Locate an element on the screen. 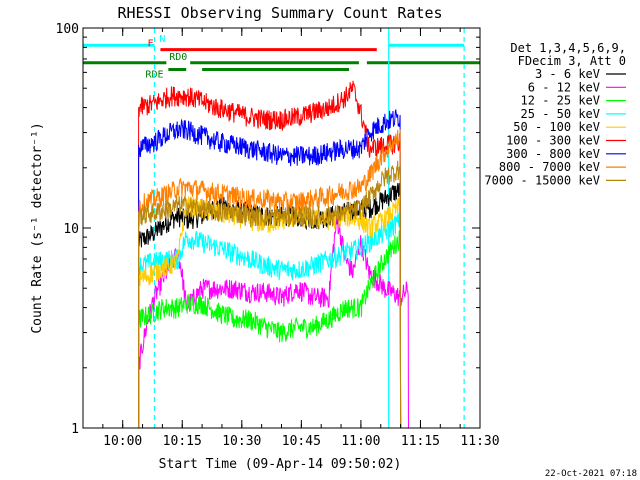 The width and height of the screenshot is (640, 480). flag-label-f: F is located at coordinates (150, 44).